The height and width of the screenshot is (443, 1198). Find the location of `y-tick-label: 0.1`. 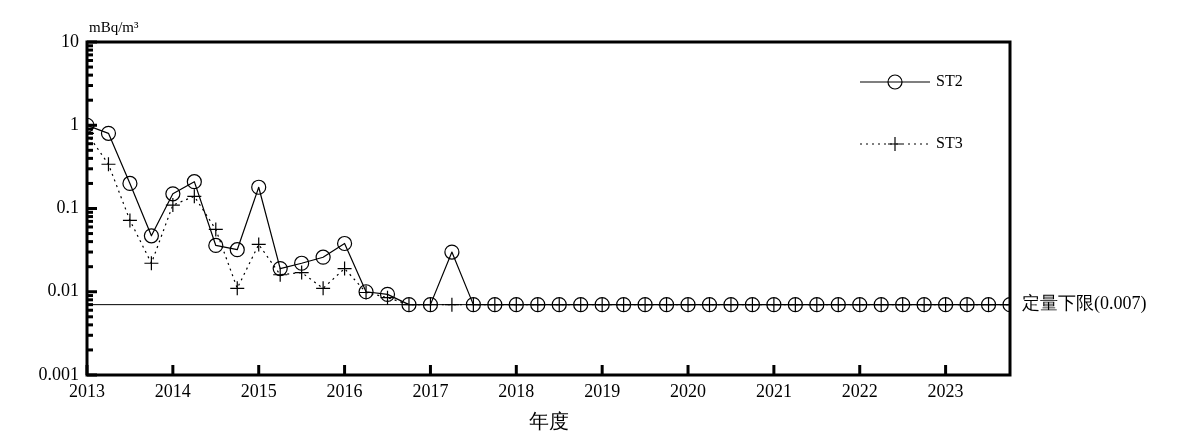

y-tick-label: 0.1 is located at coordinates (67, 207).